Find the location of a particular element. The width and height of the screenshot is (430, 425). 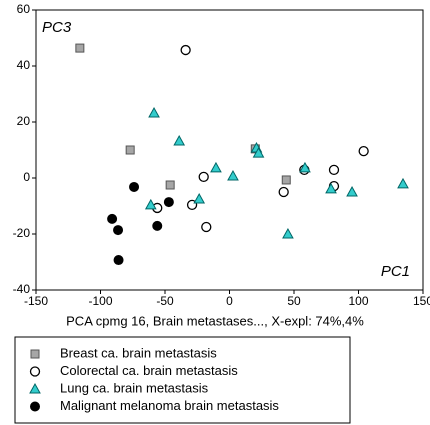

y-tick-label: 20 is located at coordinates (24, 121).